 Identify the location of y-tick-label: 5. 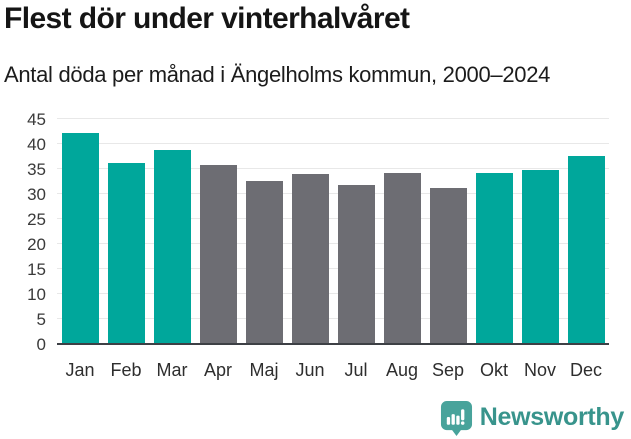
(41, 319).